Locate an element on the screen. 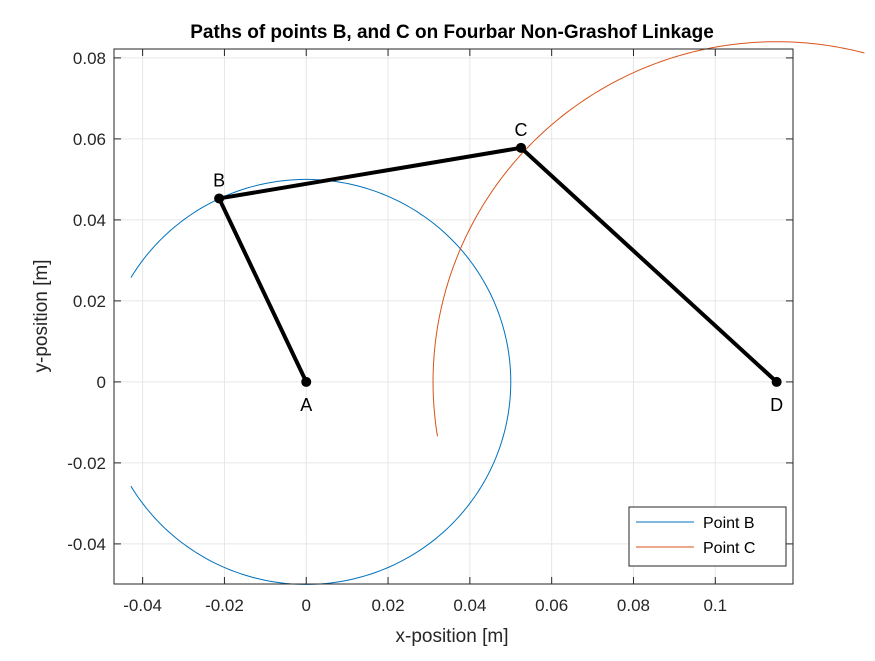 This screenshot has width=875, height=661. joint-b is located at coordinates (219, 198).